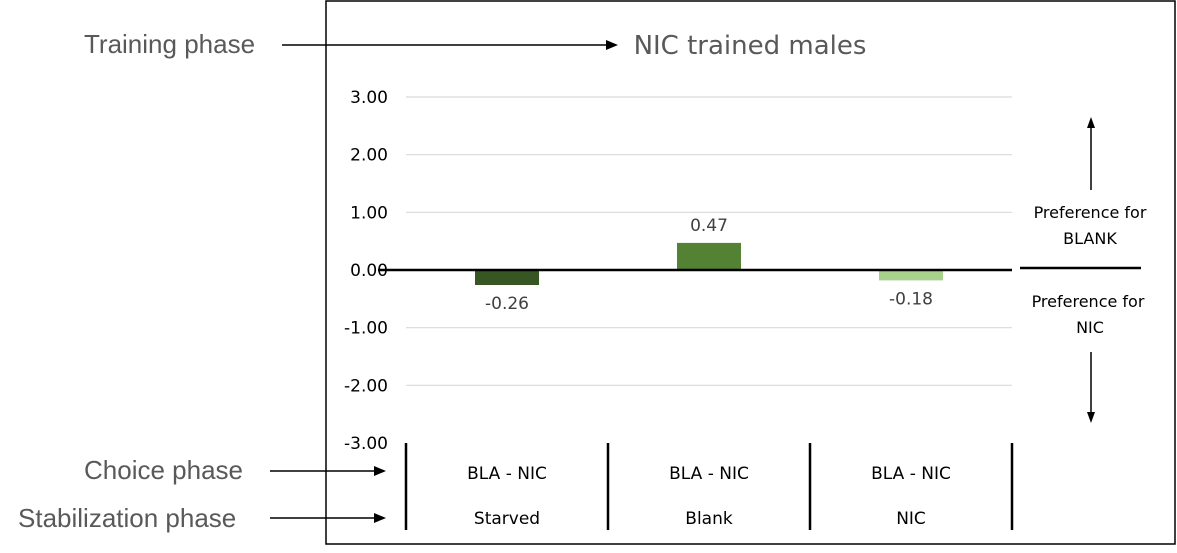 Image resolution: width=1177 pixels, height=553 pixels. I want to click on training-phase-label: Training phase, so click(169, 44).